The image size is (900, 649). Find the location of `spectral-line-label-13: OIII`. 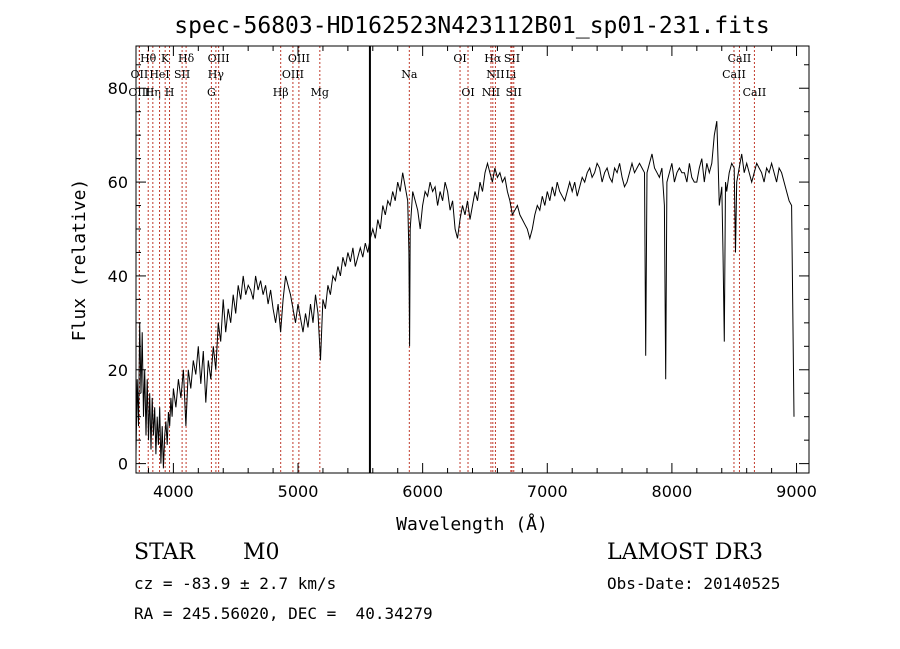

spectral-line-label-13: OIII is located at coordinates (293, 74).